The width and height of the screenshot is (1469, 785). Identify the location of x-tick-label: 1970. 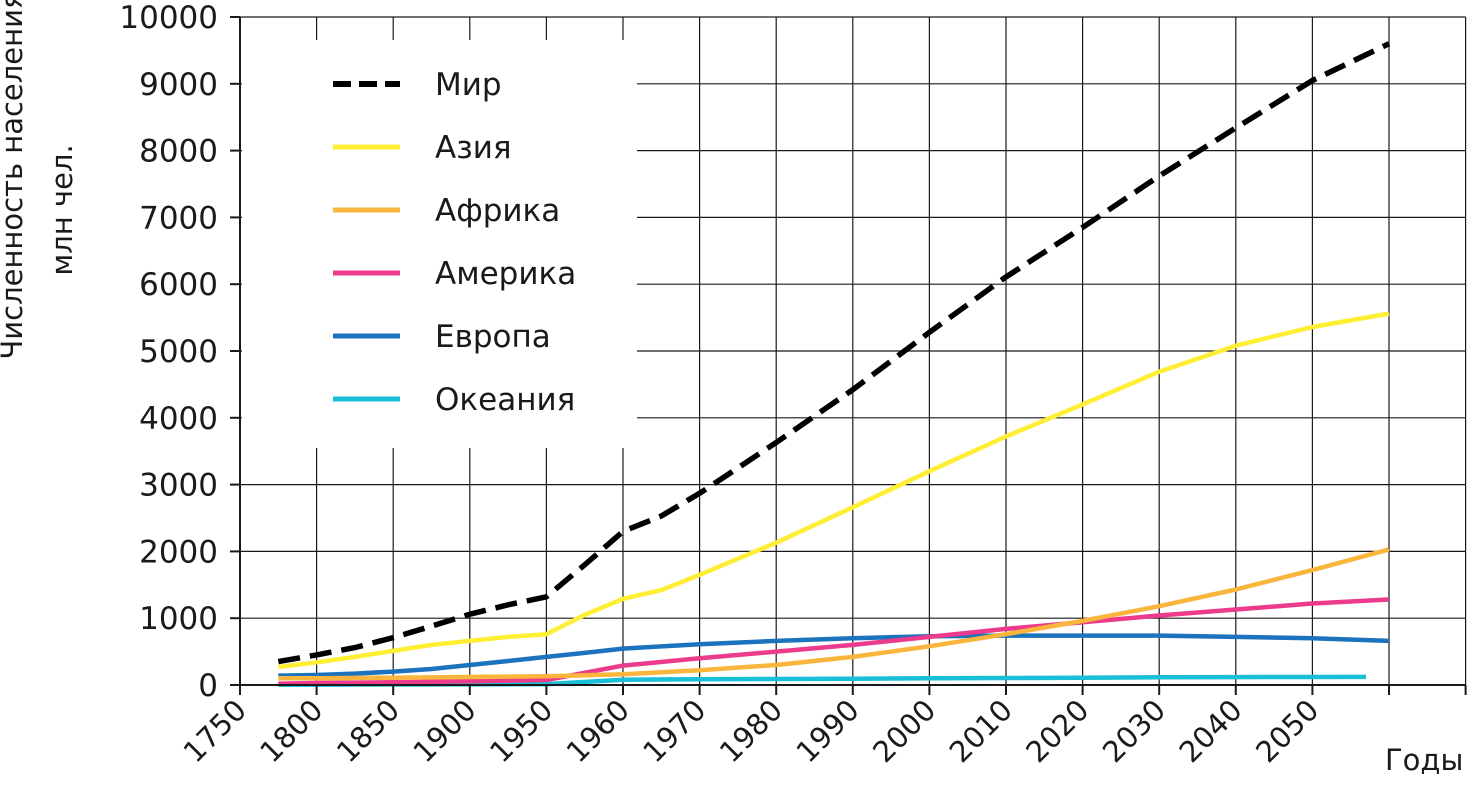
(674, 731).